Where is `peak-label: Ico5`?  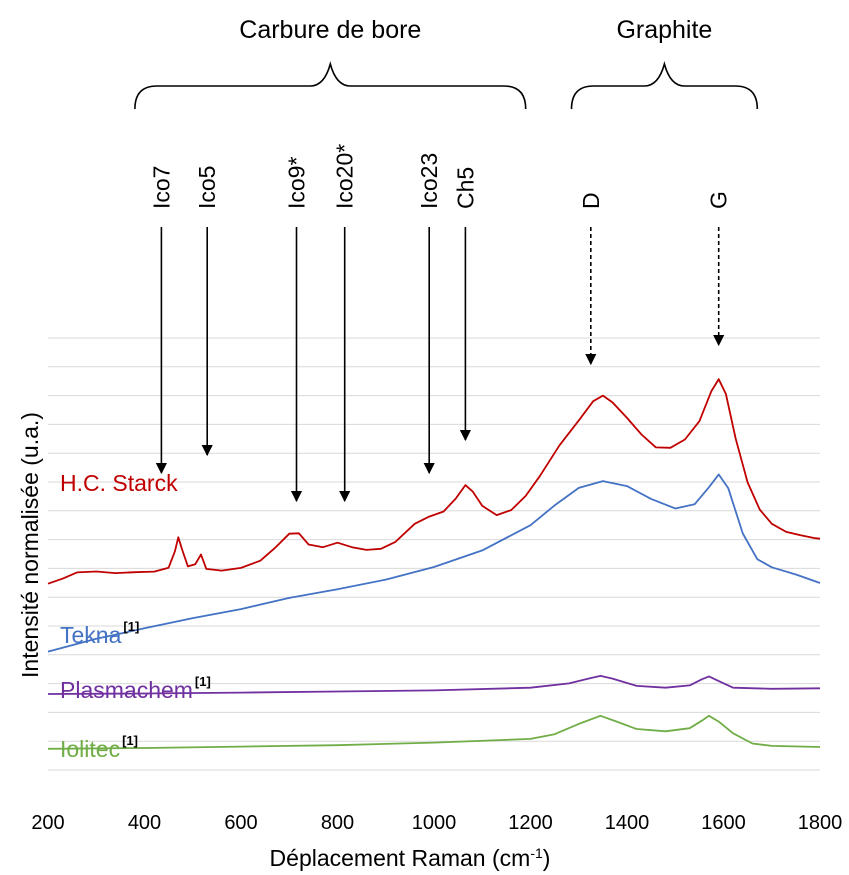
peak-label: Ico5 is located at coordinates (207, 187).